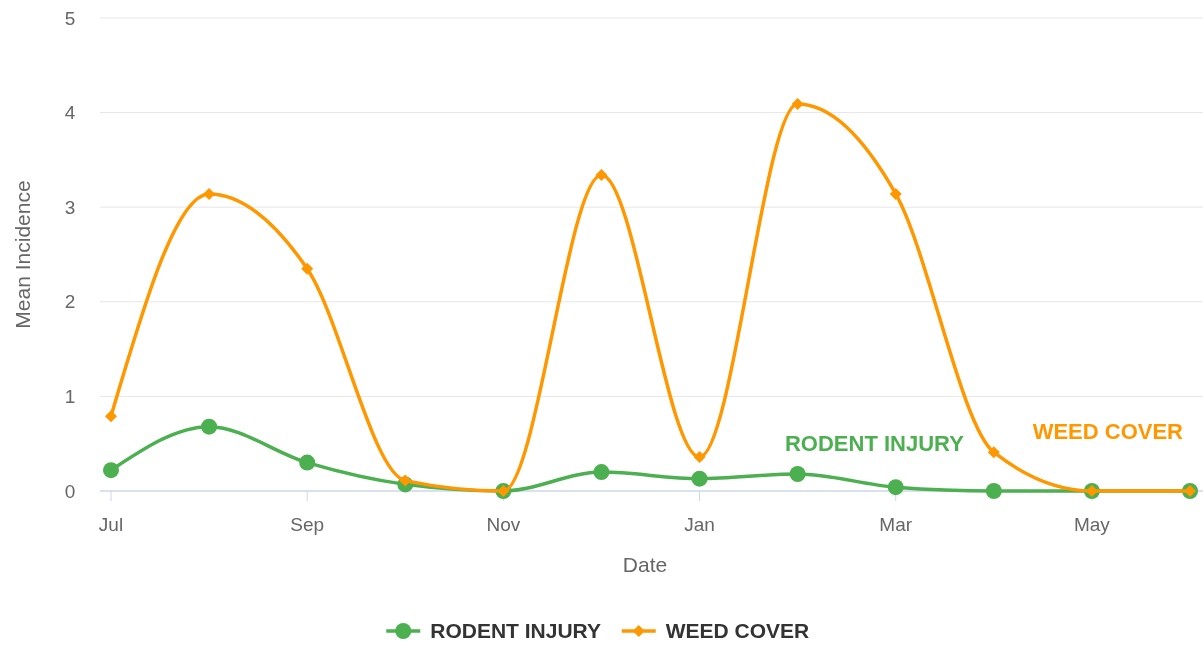  Describe the element at coordinates (645, 564) in the screenshot. I see `x-axis-title: Date` at that location.